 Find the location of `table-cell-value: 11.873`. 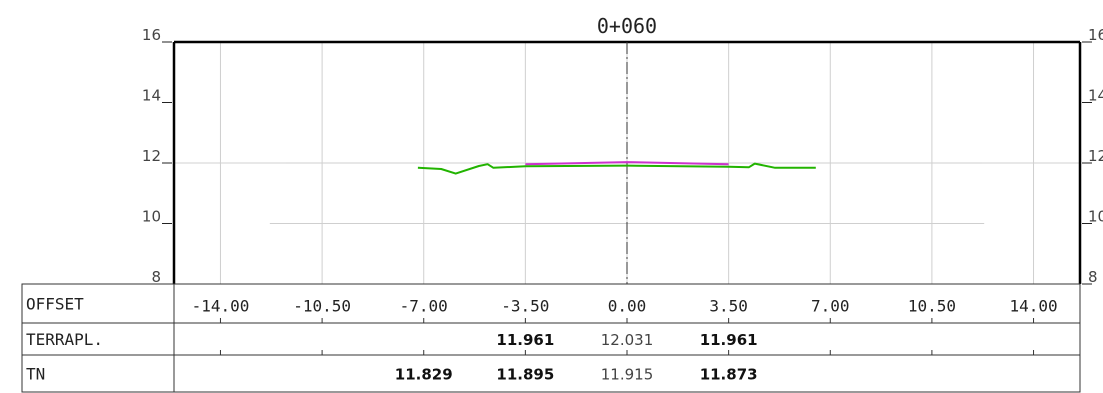

table-cell-value: 11.873 is located at coordinates (729, 375).